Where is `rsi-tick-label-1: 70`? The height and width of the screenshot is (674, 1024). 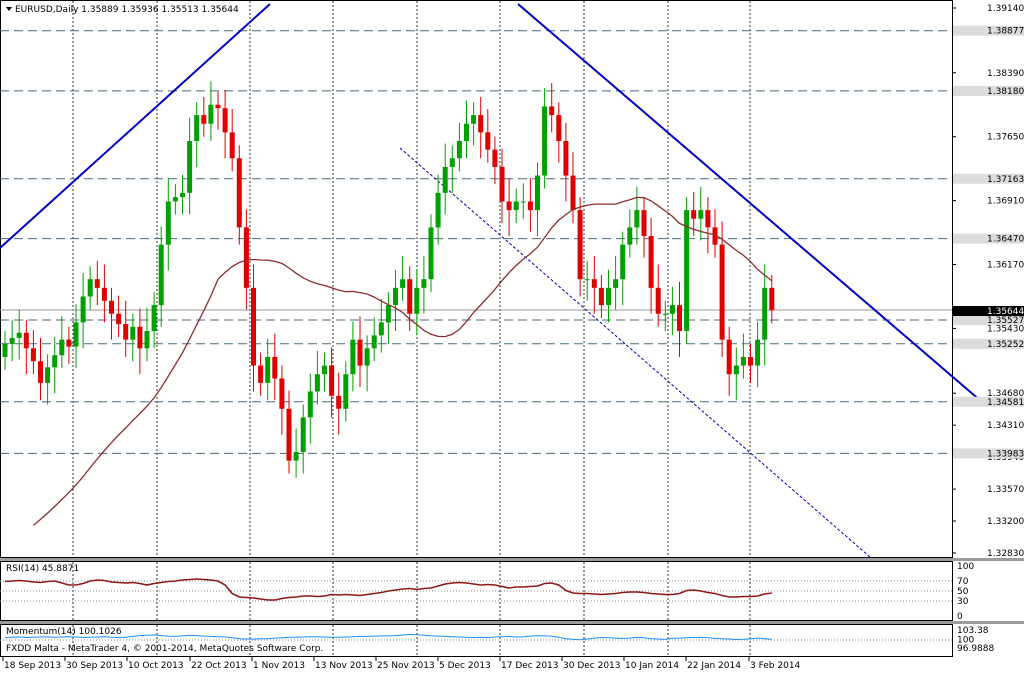
rsi-tick-label-1: 70 is located at coordinates (963, 582).